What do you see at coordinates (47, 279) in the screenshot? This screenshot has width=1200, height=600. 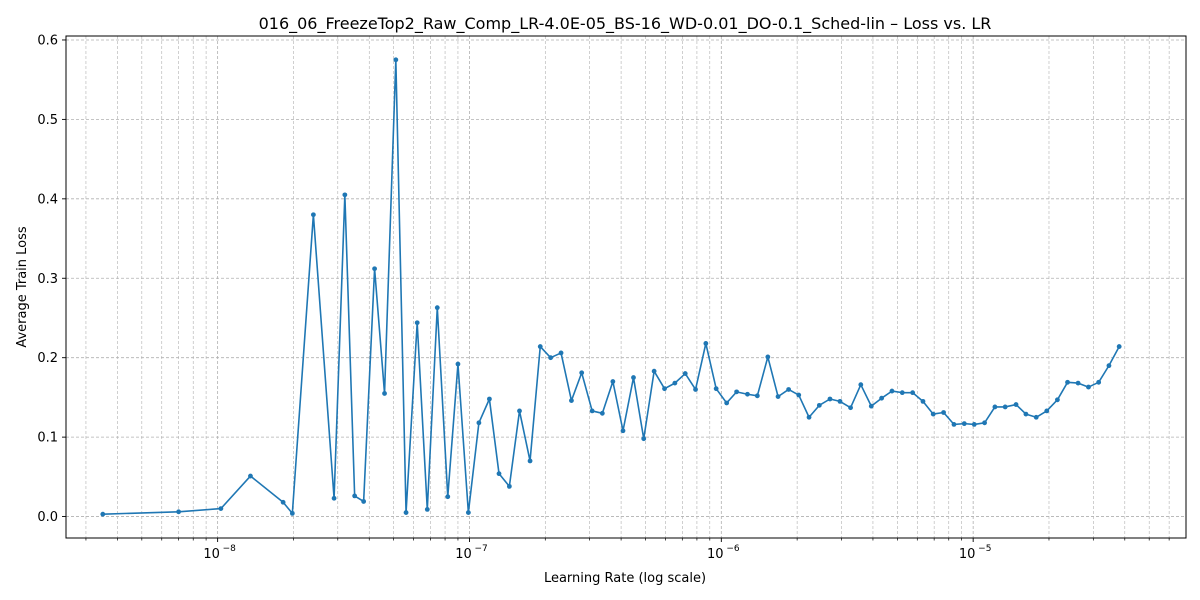 I see `y-tick-label: 0.3` at bounding box center [47, 279].